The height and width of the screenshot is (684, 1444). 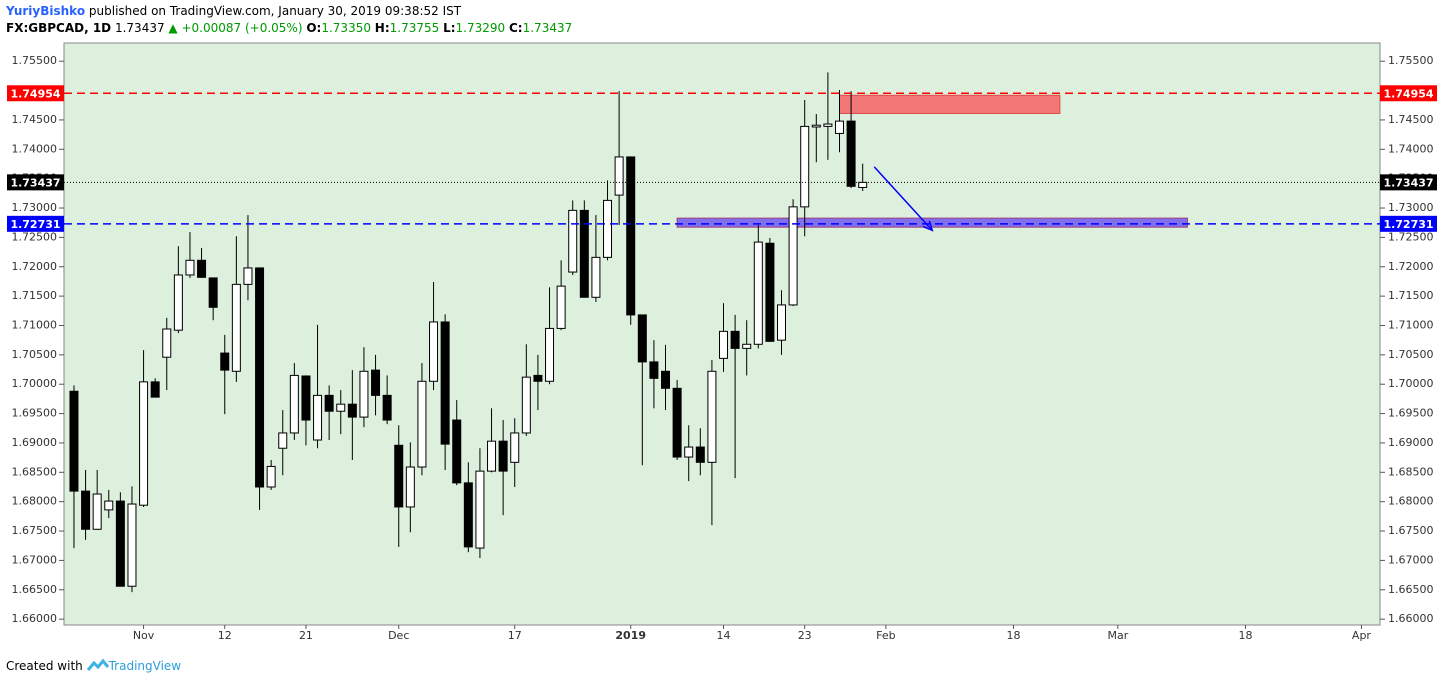 What do you see at coordinates (1411, 589) in the screenshot?
I see `y-tick-label: 1.66500` at bounding box center [1411, 589].